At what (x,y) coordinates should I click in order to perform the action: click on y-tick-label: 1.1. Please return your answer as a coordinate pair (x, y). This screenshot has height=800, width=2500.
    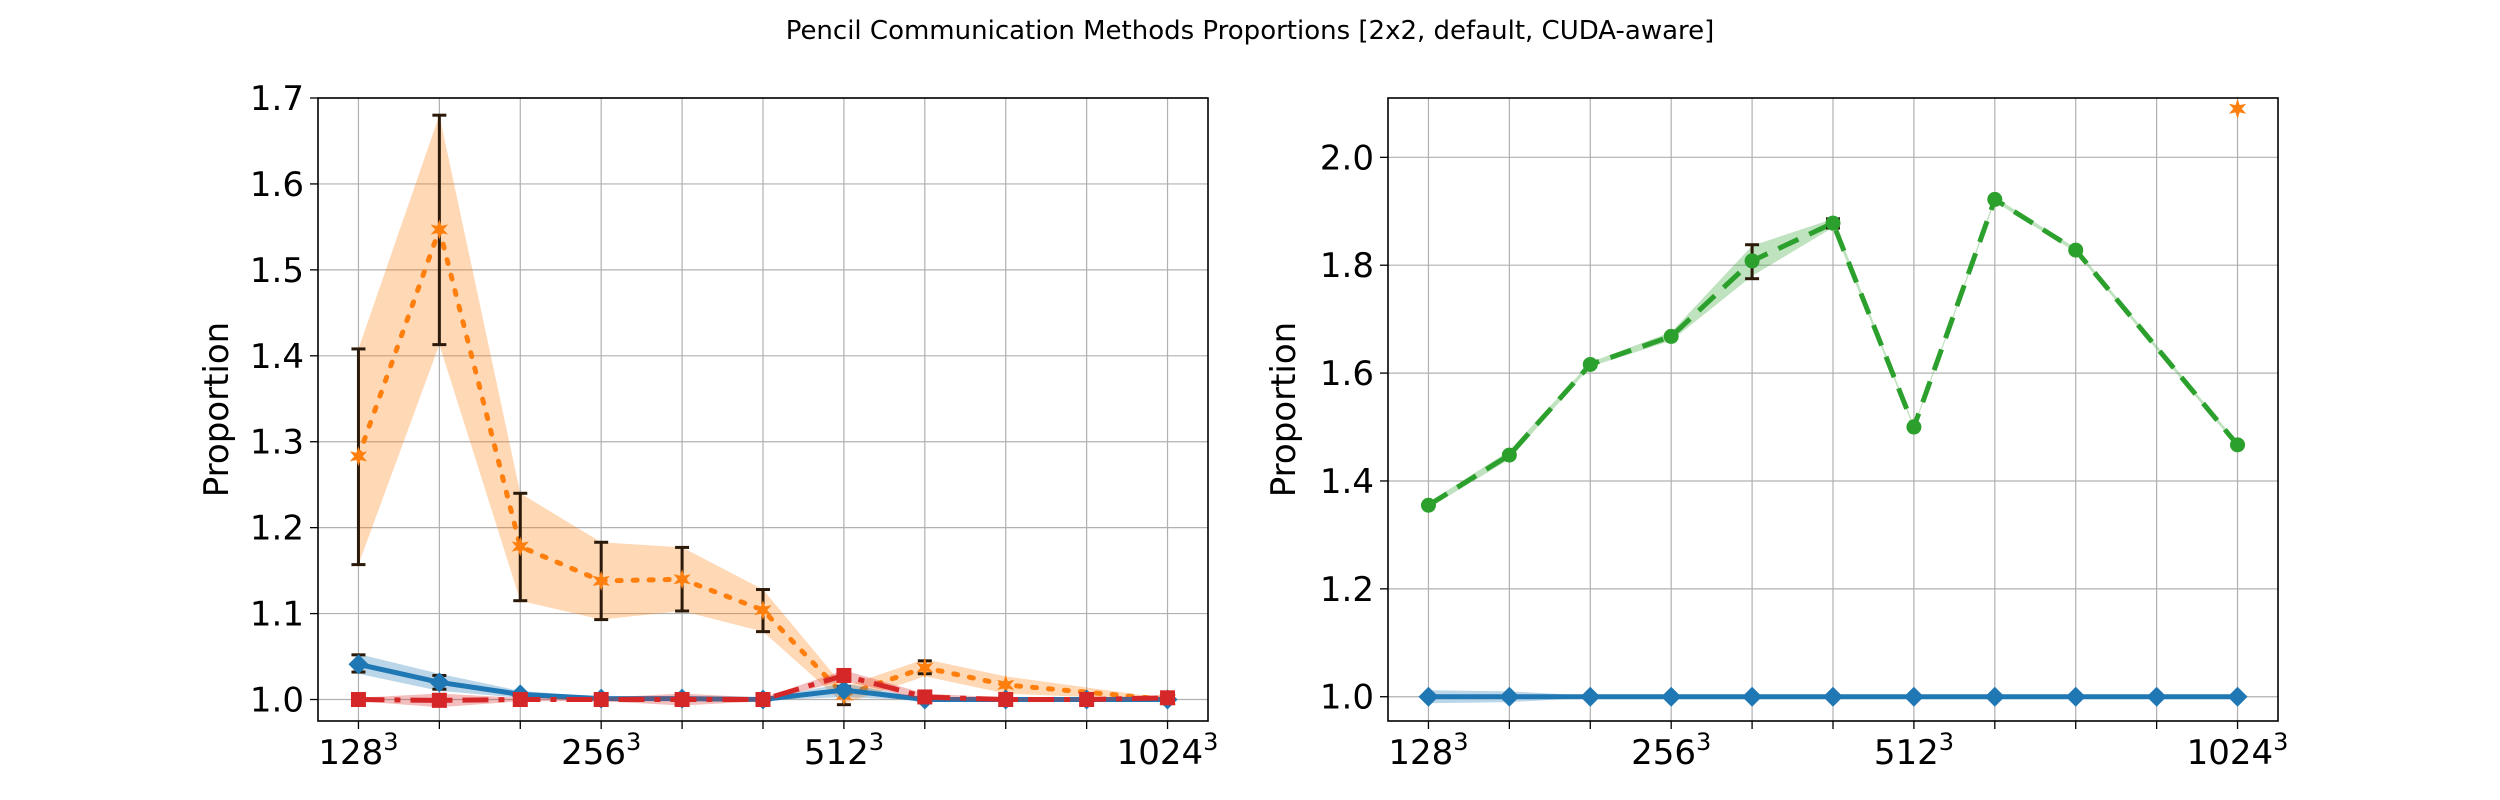
    Looking at the image, I should click on (277, 615).